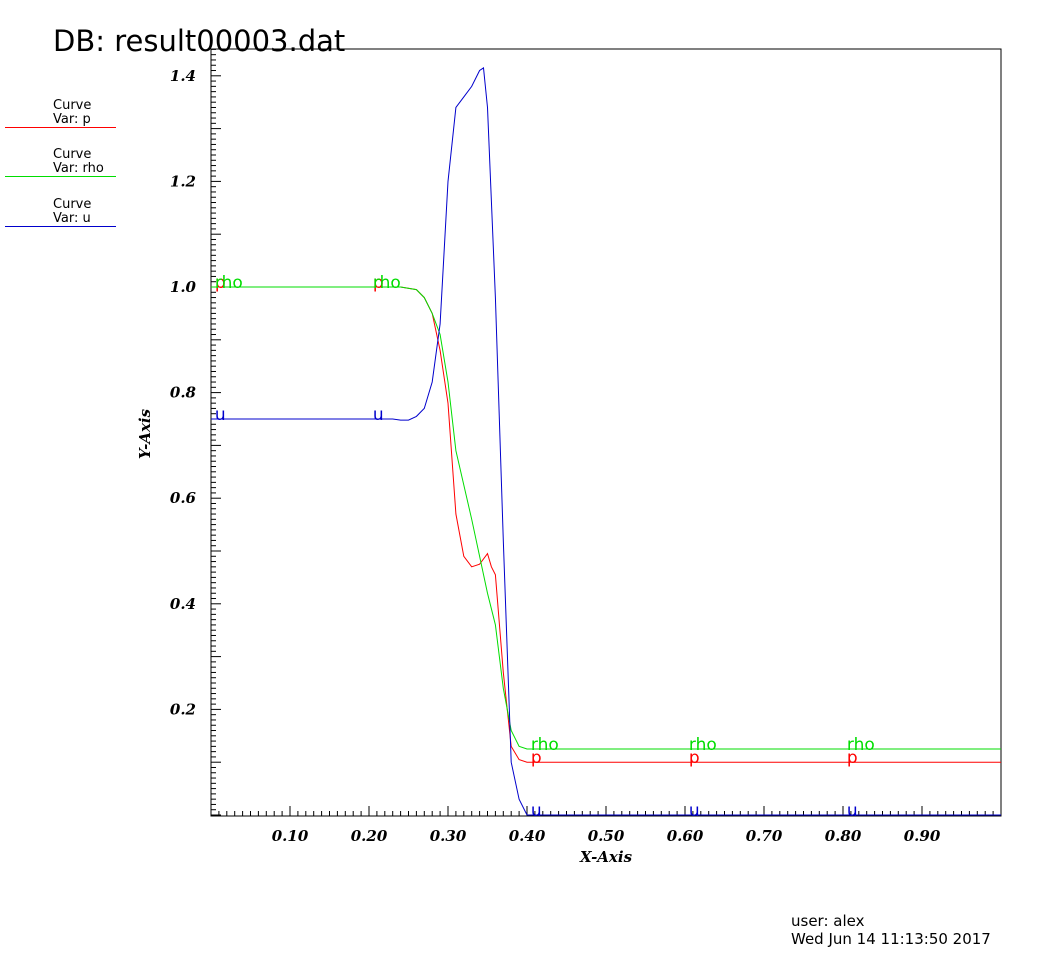  What do you see at coordinates (448, 836) in the screenshot?
I see `x-tick-label: 0.30` at bounding box center [448, 836].